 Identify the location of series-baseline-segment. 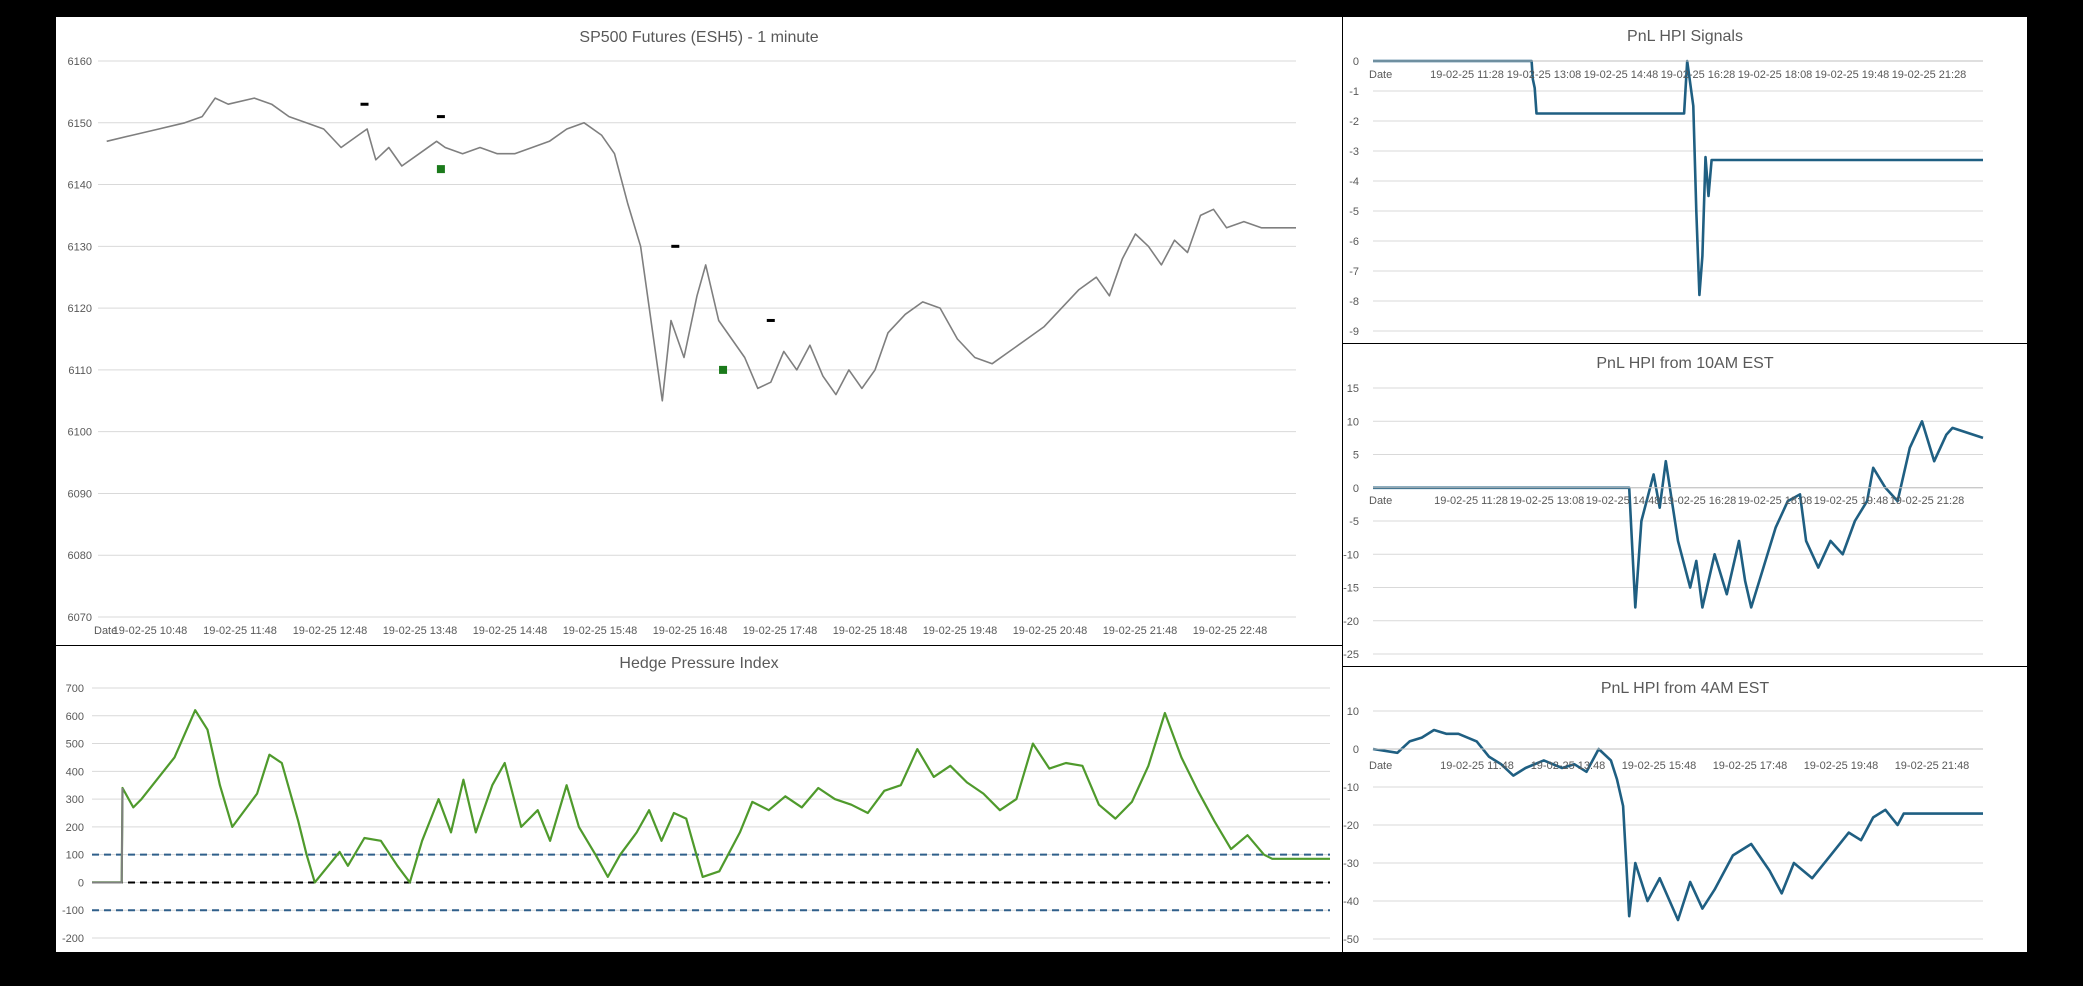
(108, 835).